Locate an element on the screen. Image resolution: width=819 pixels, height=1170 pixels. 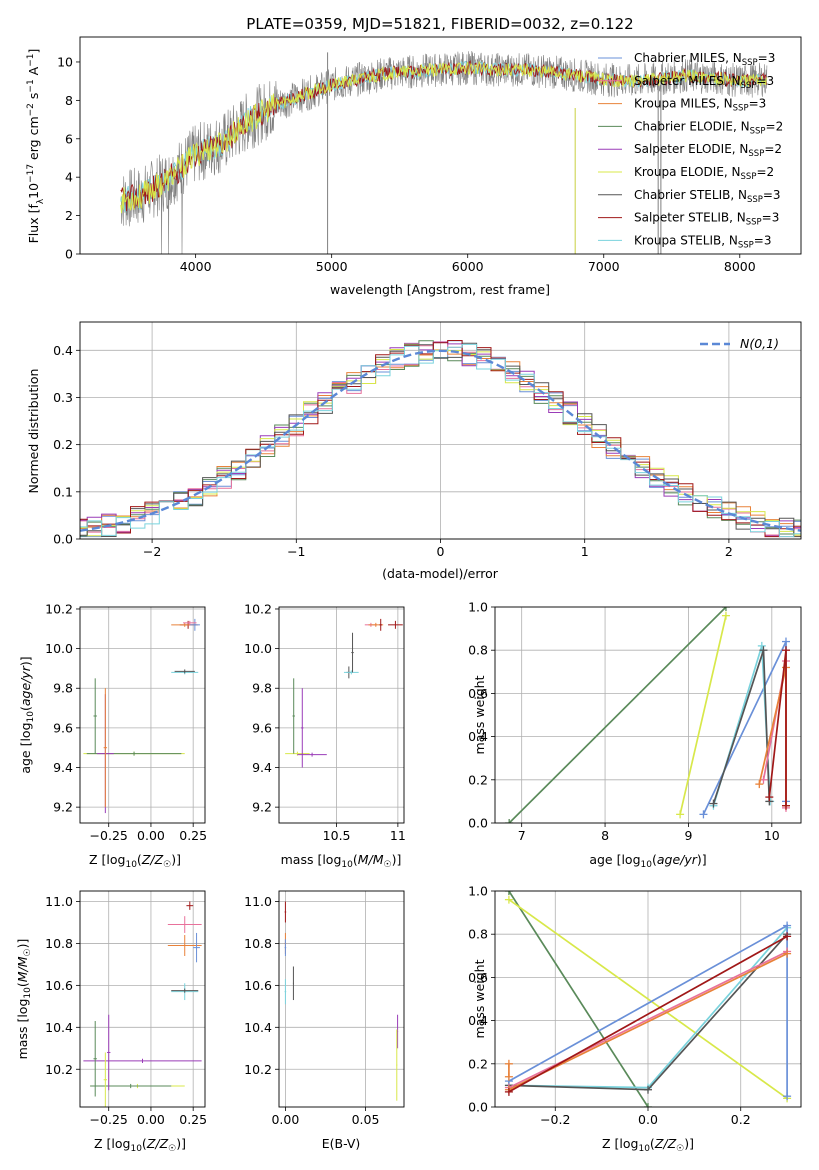
xtick-label: 8 is located at coordinates (605, 835).